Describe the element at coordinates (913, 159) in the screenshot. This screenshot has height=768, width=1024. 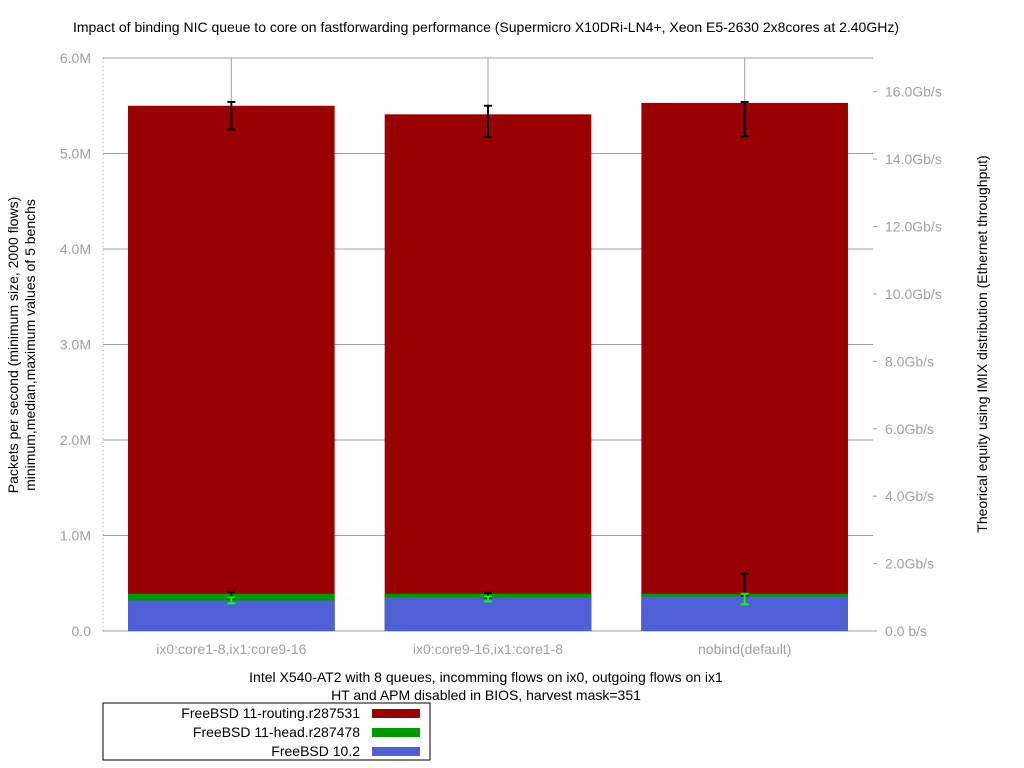
I see `y2-tick-label: 14.0Gb/s` at that location.